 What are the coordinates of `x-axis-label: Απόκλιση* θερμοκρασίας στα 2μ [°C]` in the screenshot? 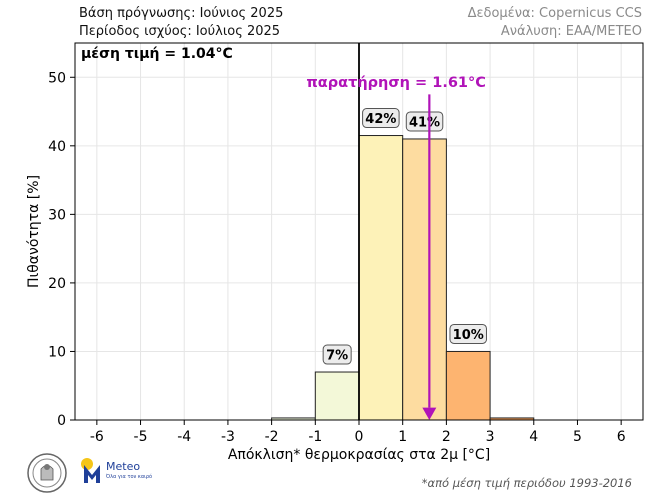 It's located at (359, 455).